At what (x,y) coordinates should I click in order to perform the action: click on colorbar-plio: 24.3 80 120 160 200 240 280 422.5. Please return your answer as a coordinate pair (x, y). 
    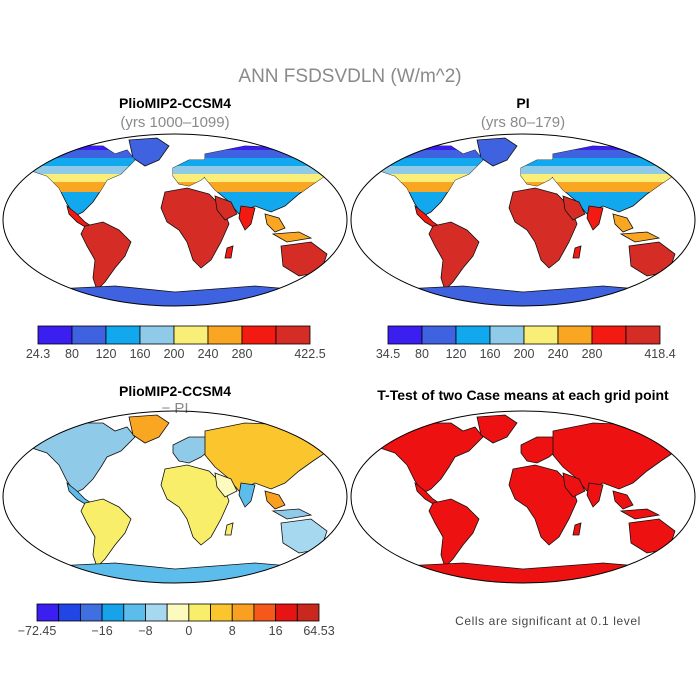
    Looking at the image, I should click on (176, 343).